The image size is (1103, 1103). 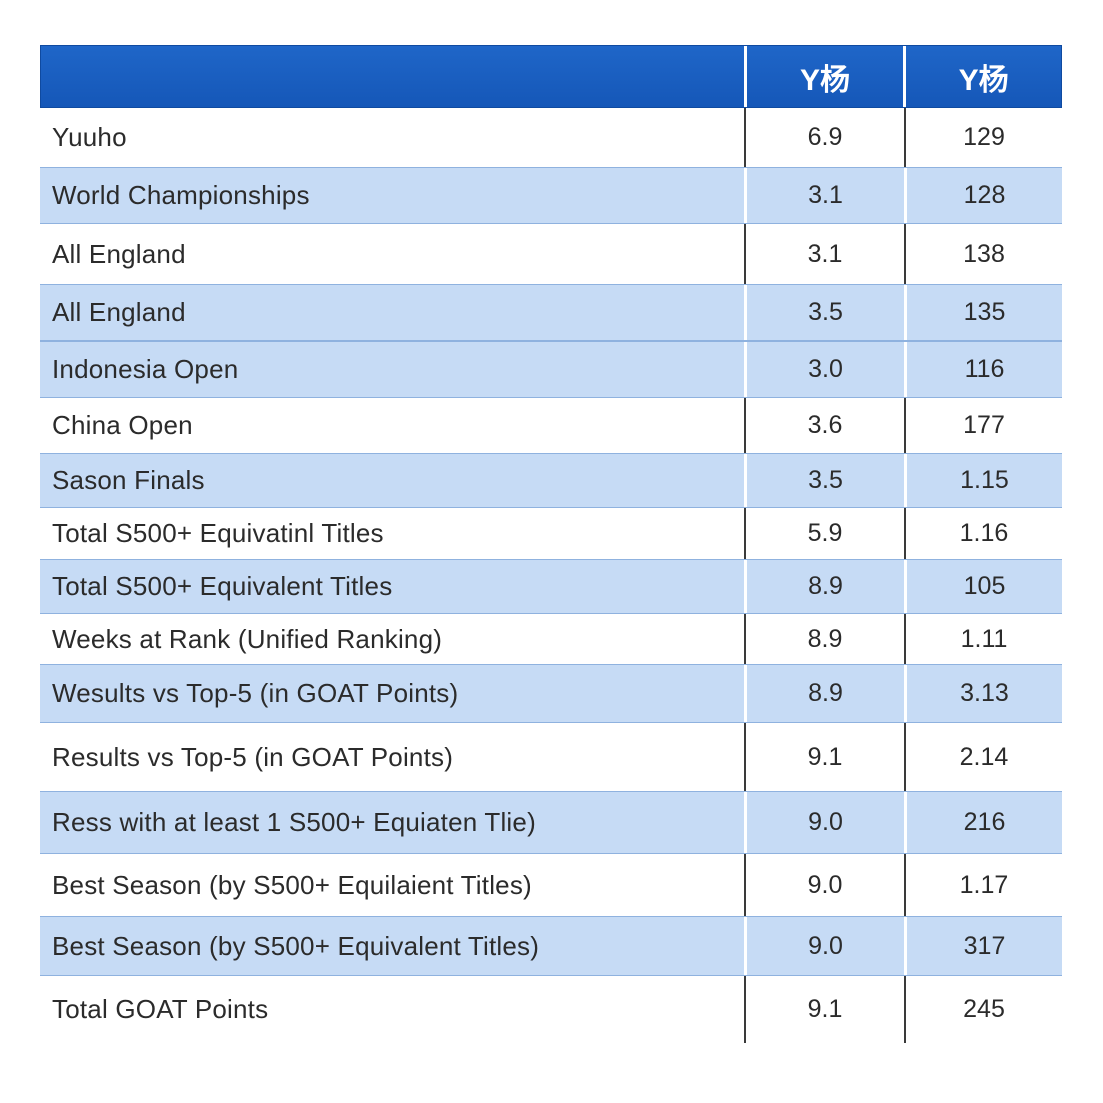 I want to click on row-value-b: 128, so click(x=983, y=195).